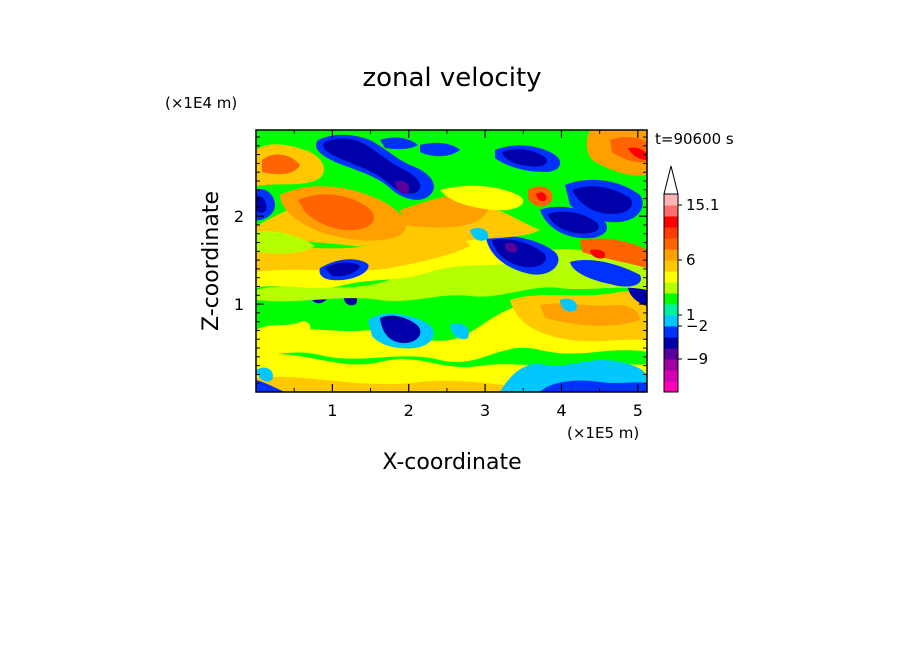 The image size is (904, 654). I want to click on y-unit-label: (×1E4 m), so click(201, 103).